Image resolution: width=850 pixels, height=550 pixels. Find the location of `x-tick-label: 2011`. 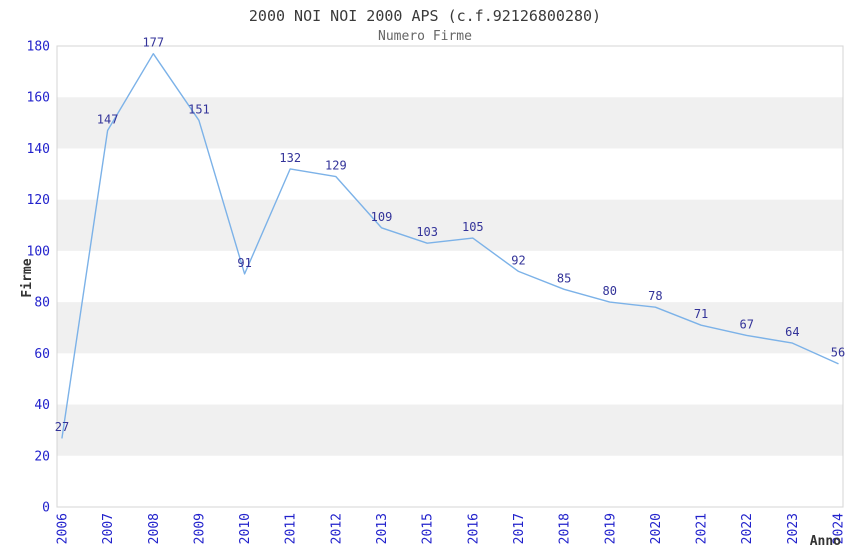

x-tick-label: 2011 is located at coordinates (291, 528).